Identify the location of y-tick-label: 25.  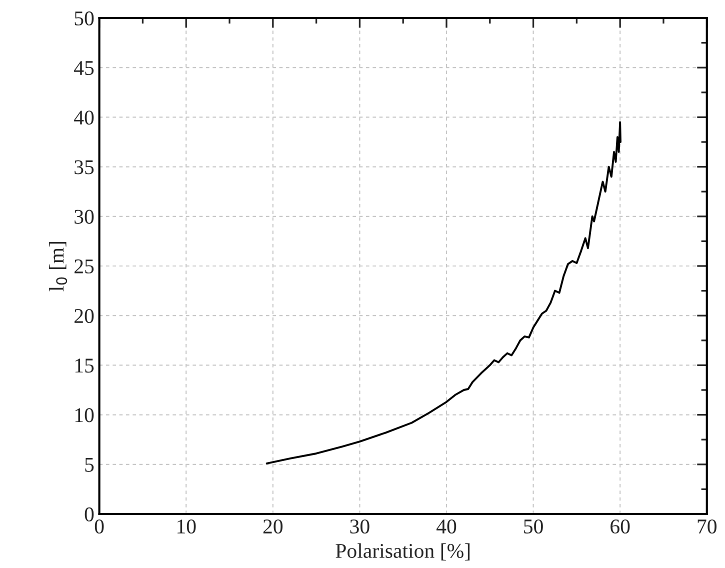
(84, 266).